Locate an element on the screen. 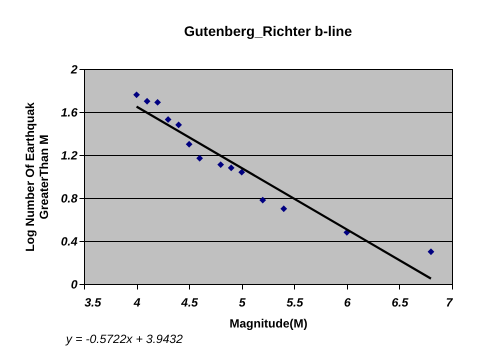 The height and width of the screenshot is (352, 478). x-tick-label: 4 is located at coordinates (136, 303).